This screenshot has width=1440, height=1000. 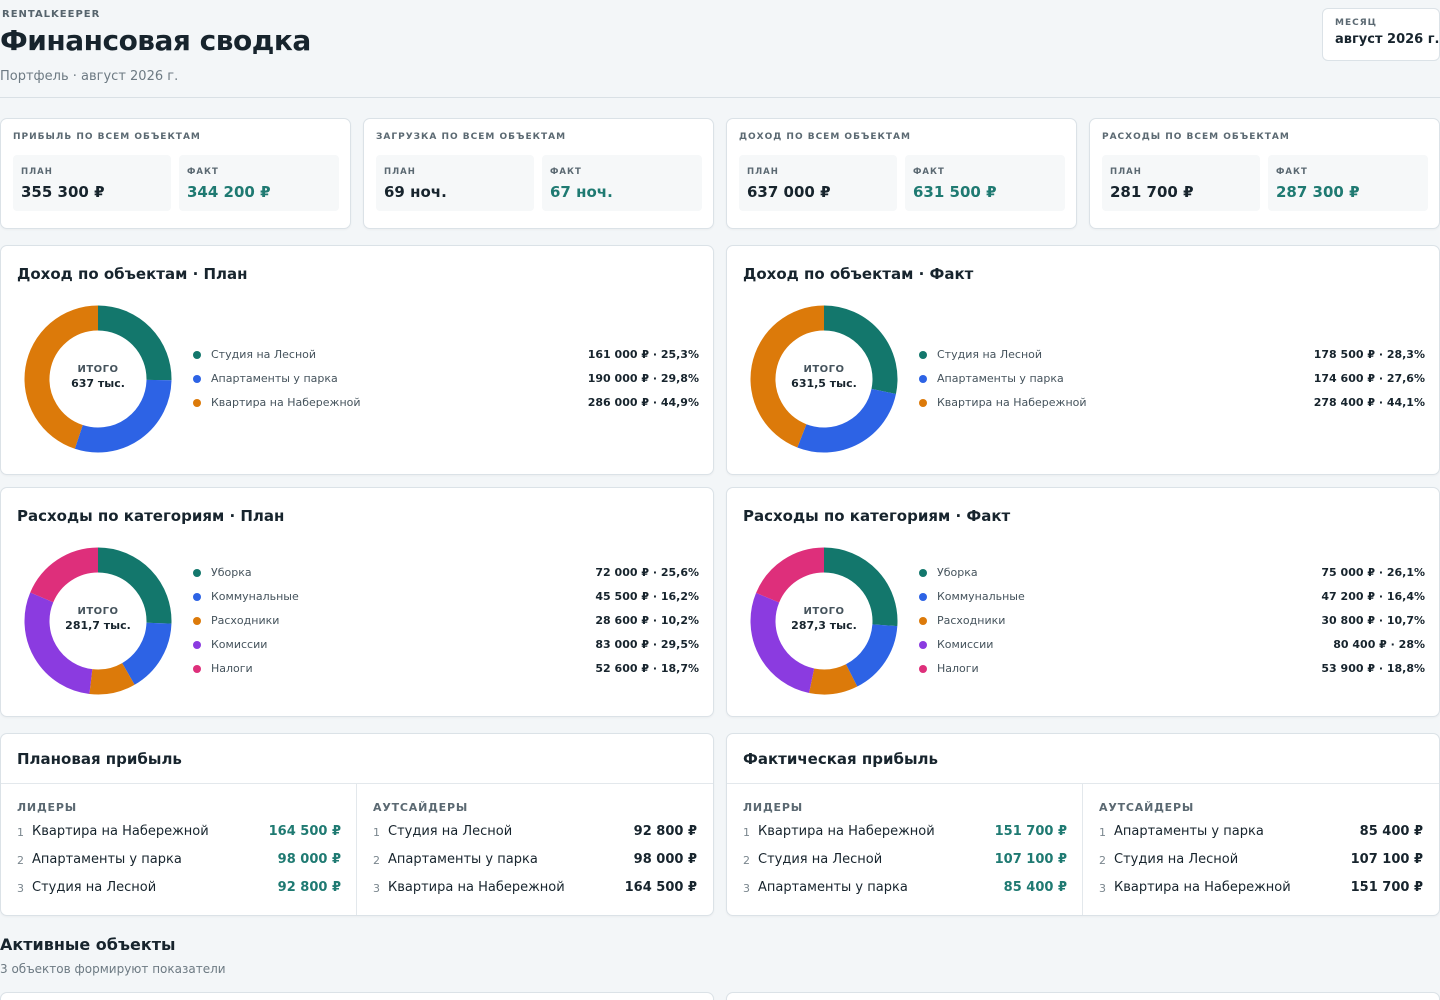 What do you see at coordinates (1030, 831) in the screenshot?
I see `profit-value: 151 700 ₽` at bounding box center [1030, 831].